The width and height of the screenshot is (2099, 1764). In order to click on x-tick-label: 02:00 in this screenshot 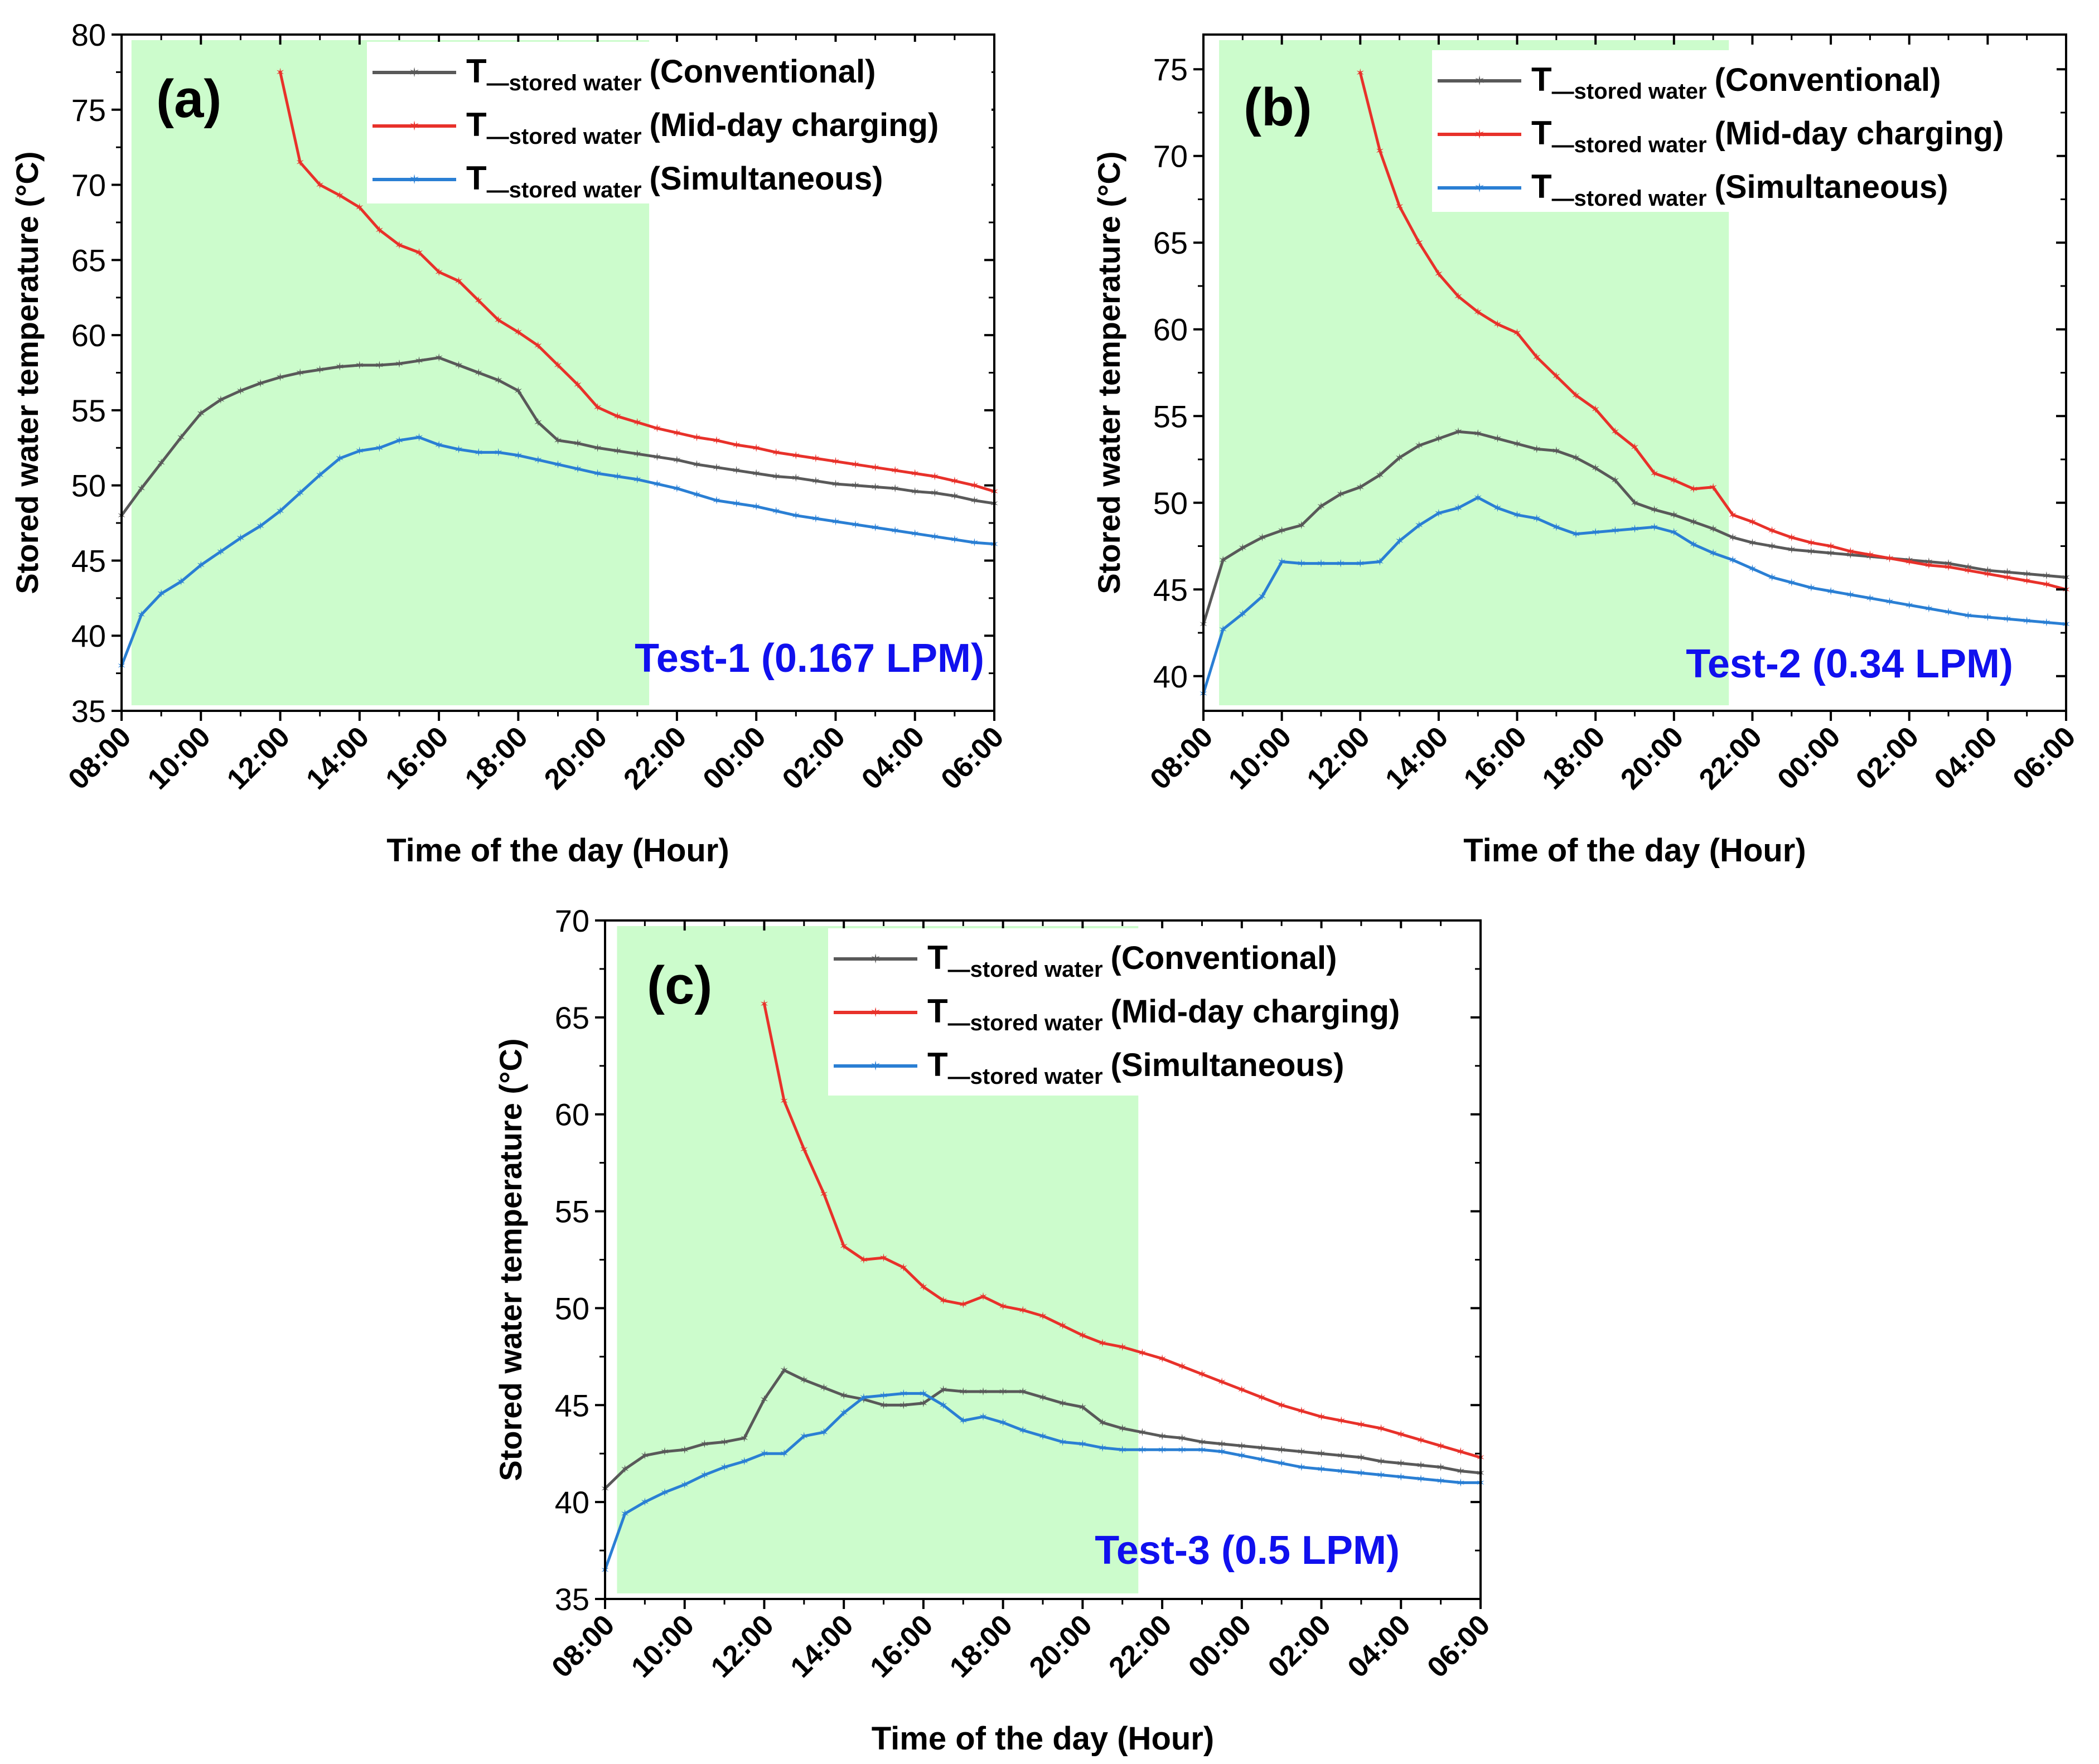, I will do `click(814, 758)`.